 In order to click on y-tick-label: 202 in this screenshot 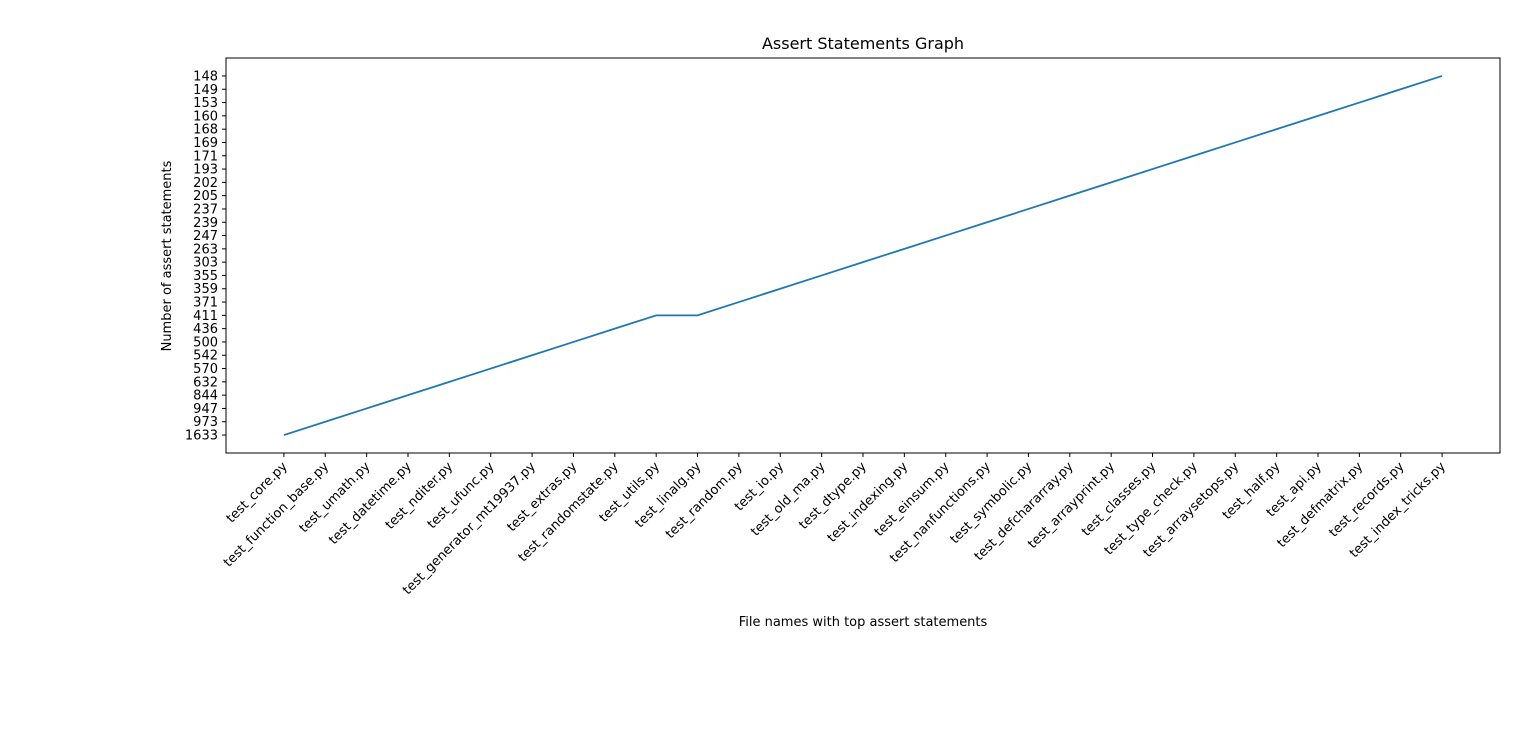, I will do `click(205, 183)`.